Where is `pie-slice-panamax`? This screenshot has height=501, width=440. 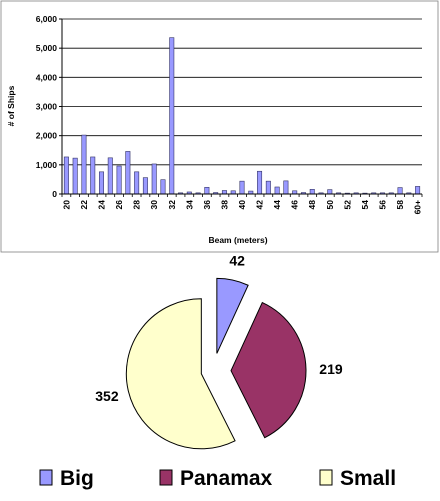
pie-slice-panamax is located at coordinates (268, 370).